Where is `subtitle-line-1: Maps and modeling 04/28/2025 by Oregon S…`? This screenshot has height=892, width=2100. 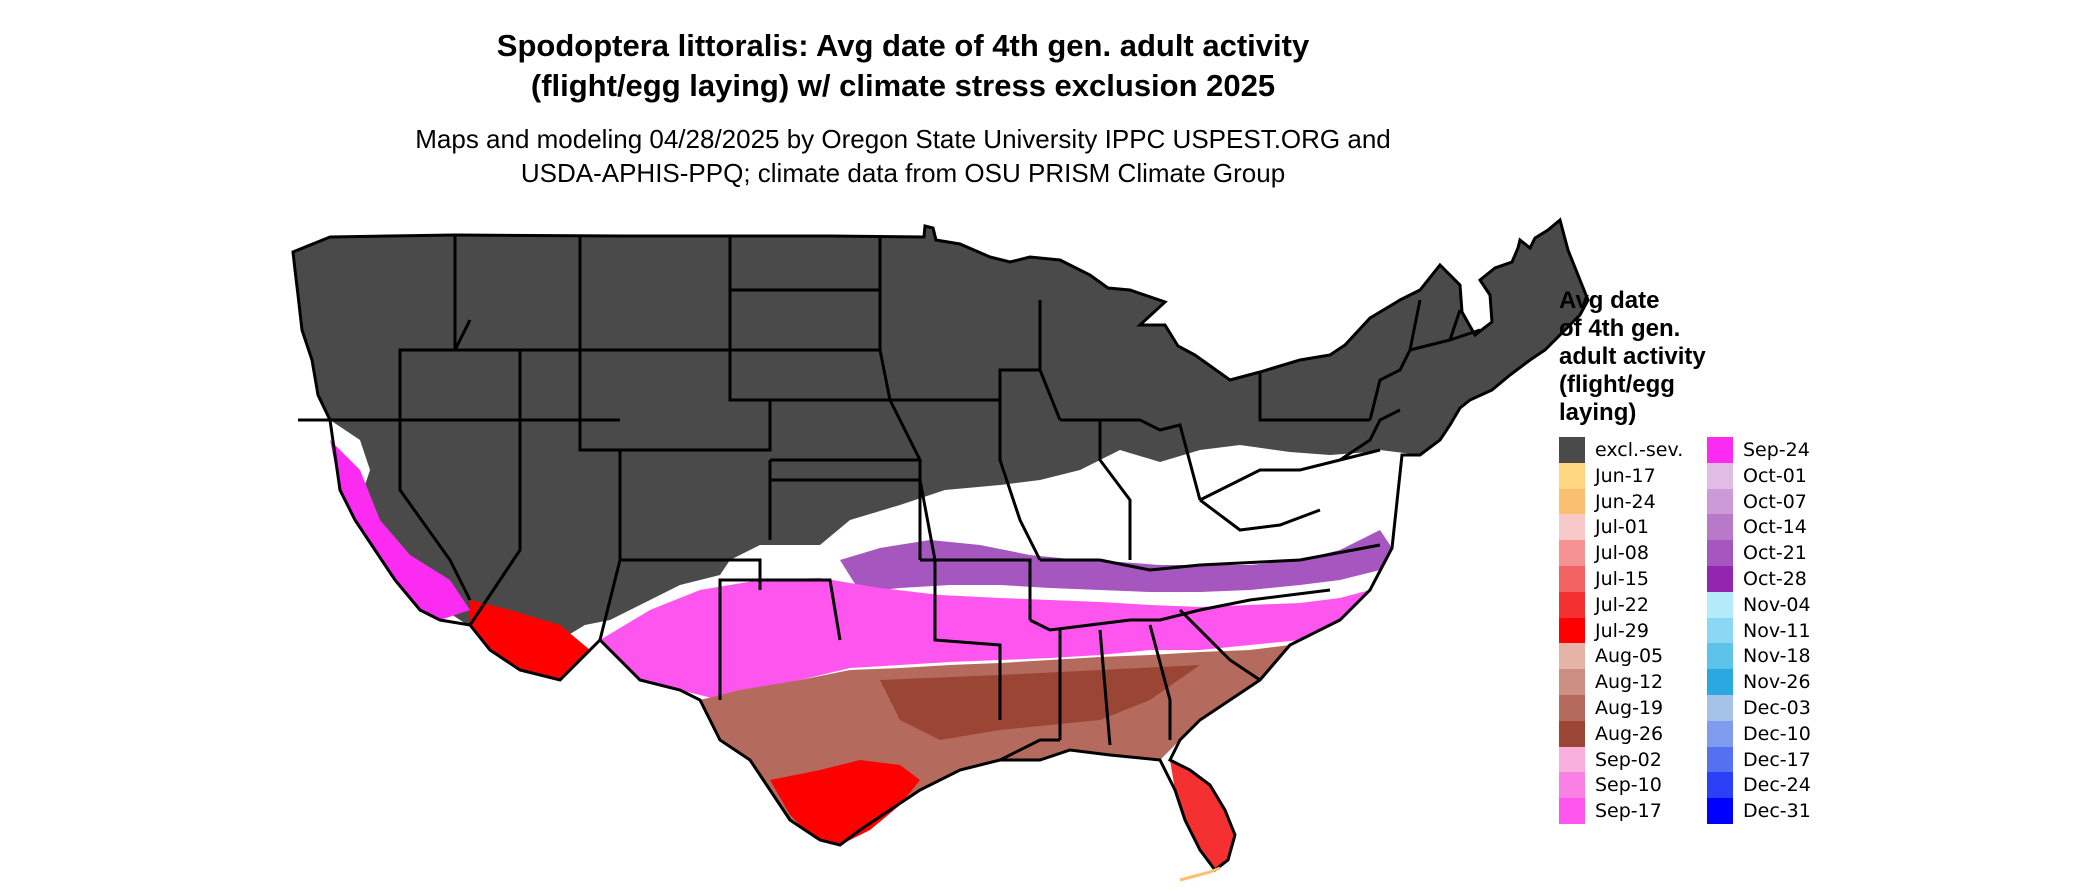
subtitle-line-1: Maps and modeling 04/28/2025 by Oregon S… is located at coordinates (903, 139).